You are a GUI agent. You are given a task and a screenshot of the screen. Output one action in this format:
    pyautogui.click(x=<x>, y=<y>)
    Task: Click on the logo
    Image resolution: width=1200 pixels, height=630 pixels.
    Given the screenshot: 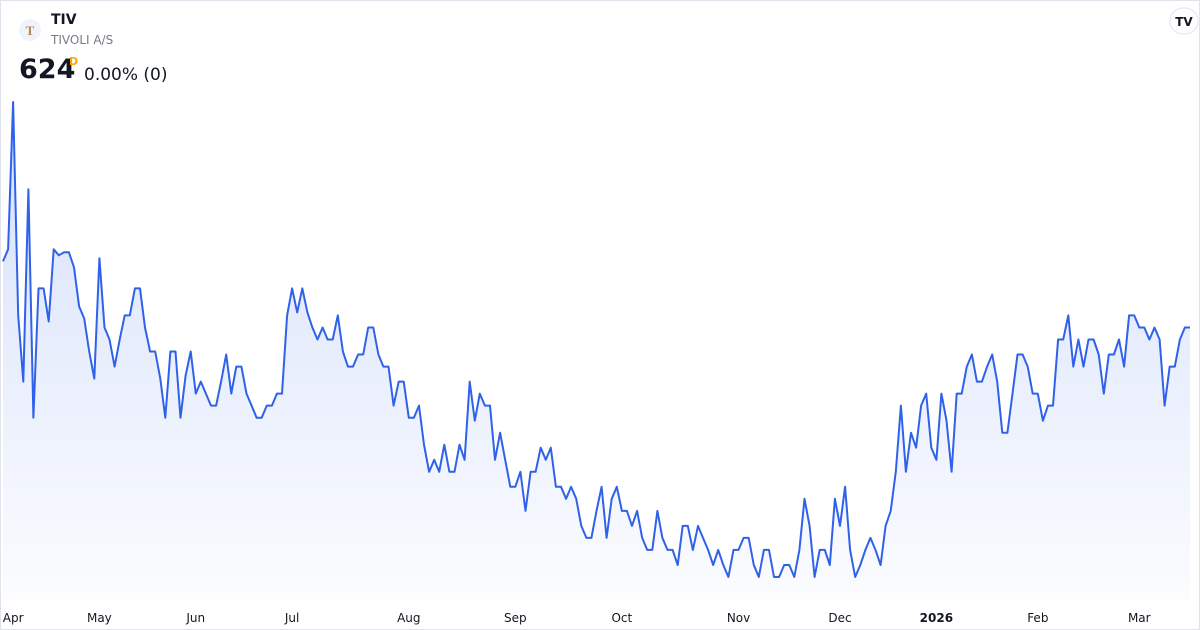 What is the action you would take?
    pyautogui.click(x=30, y=30)
    